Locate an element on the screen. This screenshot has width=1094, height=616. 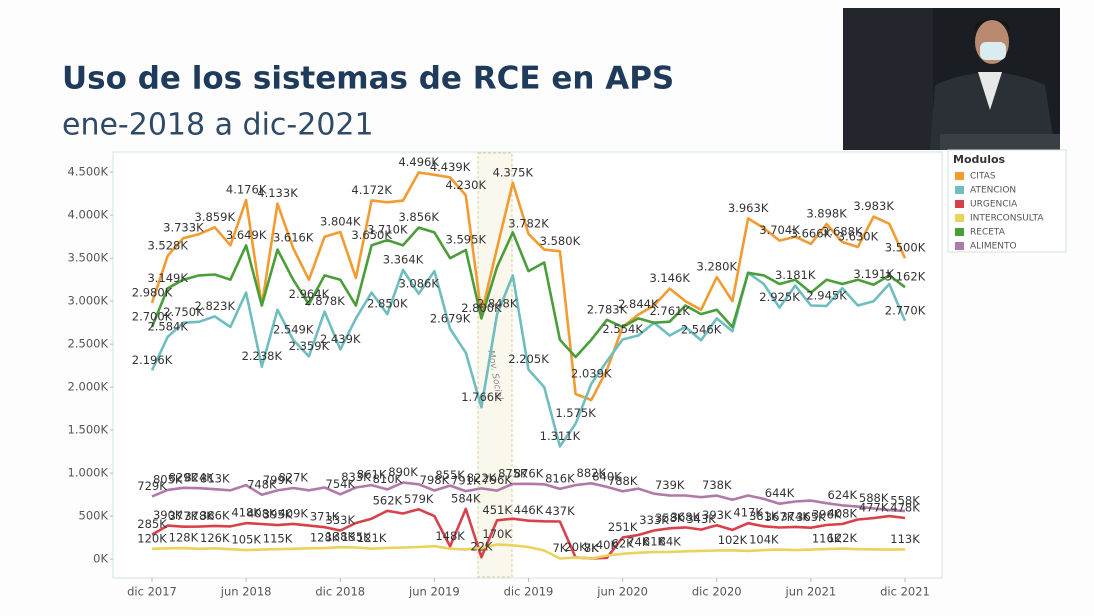
data-label: 738K is located at coordinates (717, 485).